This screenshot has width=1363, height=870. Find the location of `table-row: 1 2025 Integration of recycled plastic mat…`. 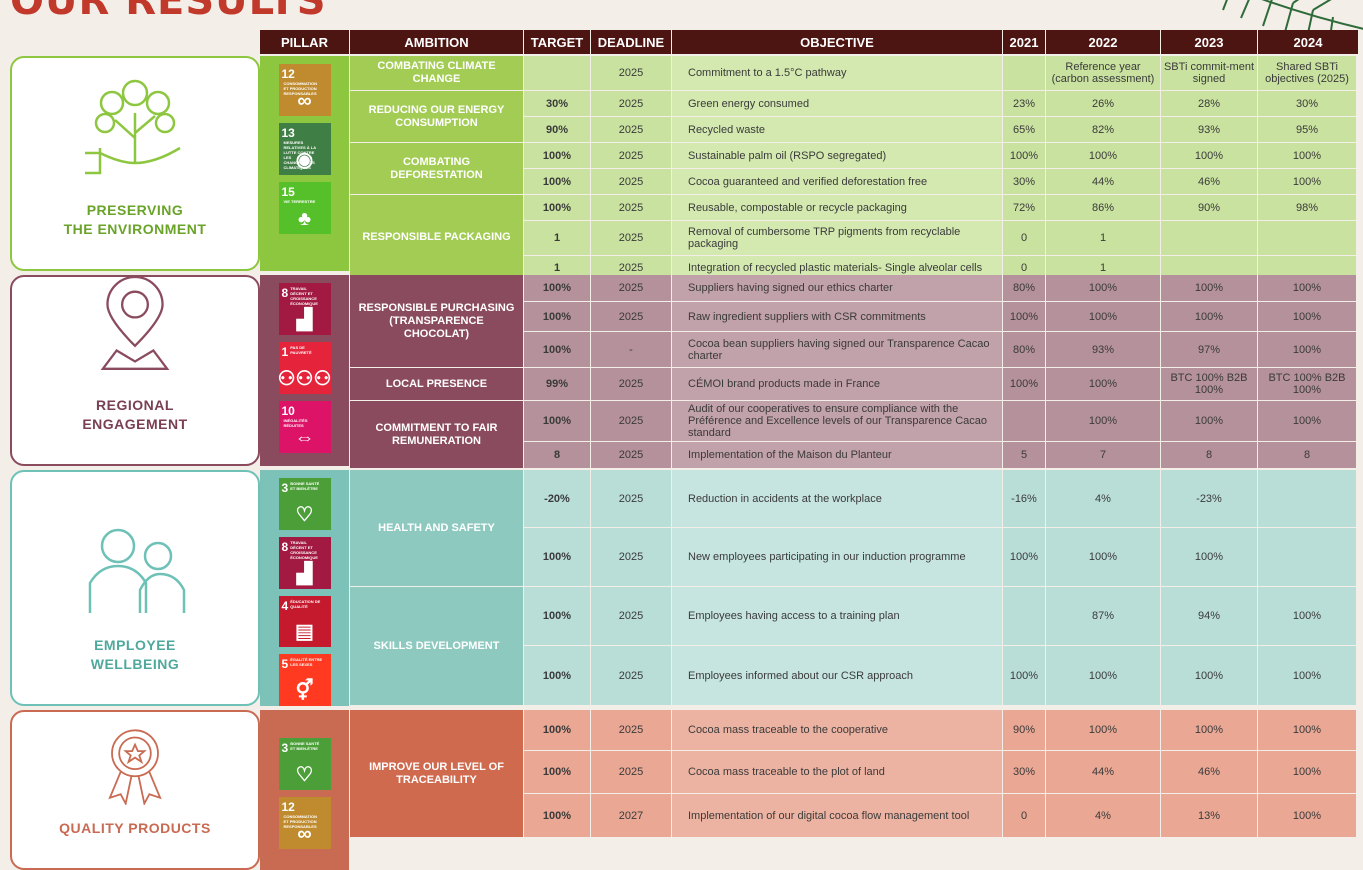

table-row: 1 2025 Integration of recycled plastic mat… is located at coordinates (940, 267).